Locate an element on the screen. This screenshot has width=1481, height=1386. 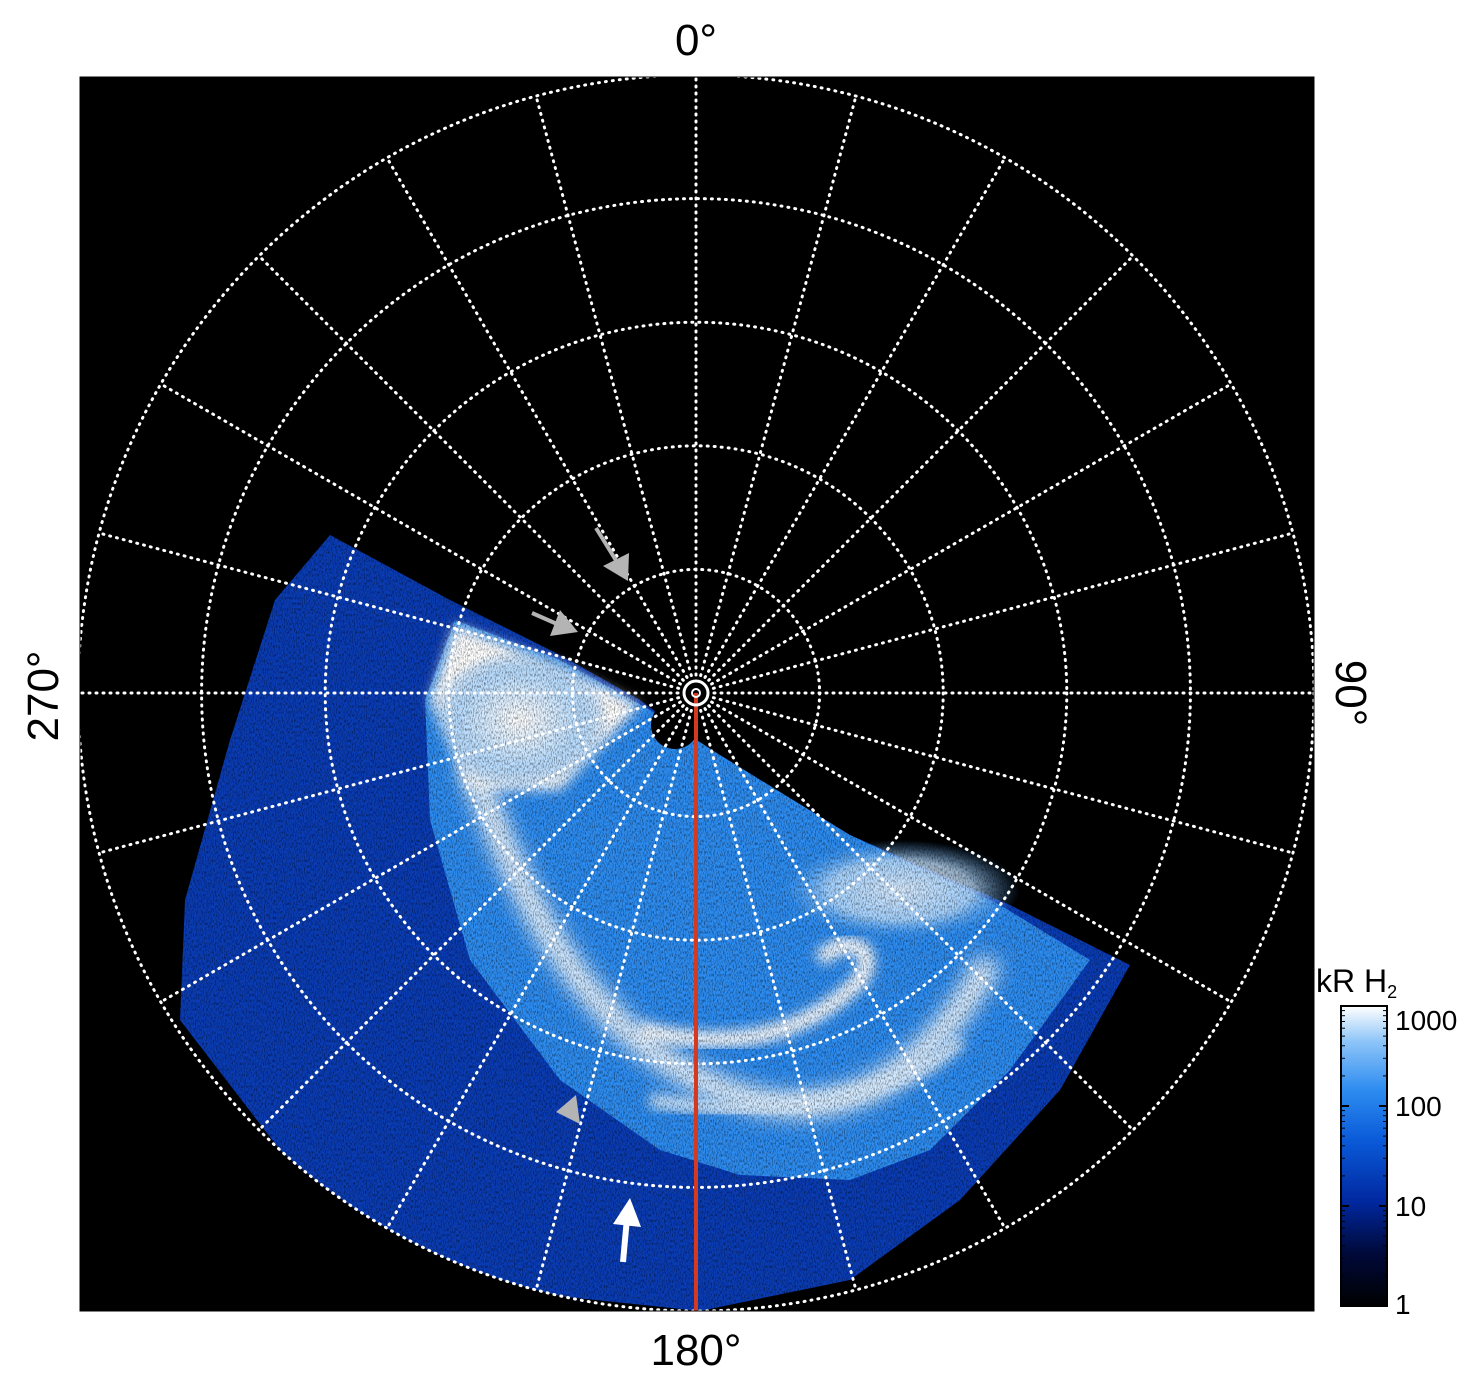
label-0-deg: 0° is located at coordinates (696, 40).